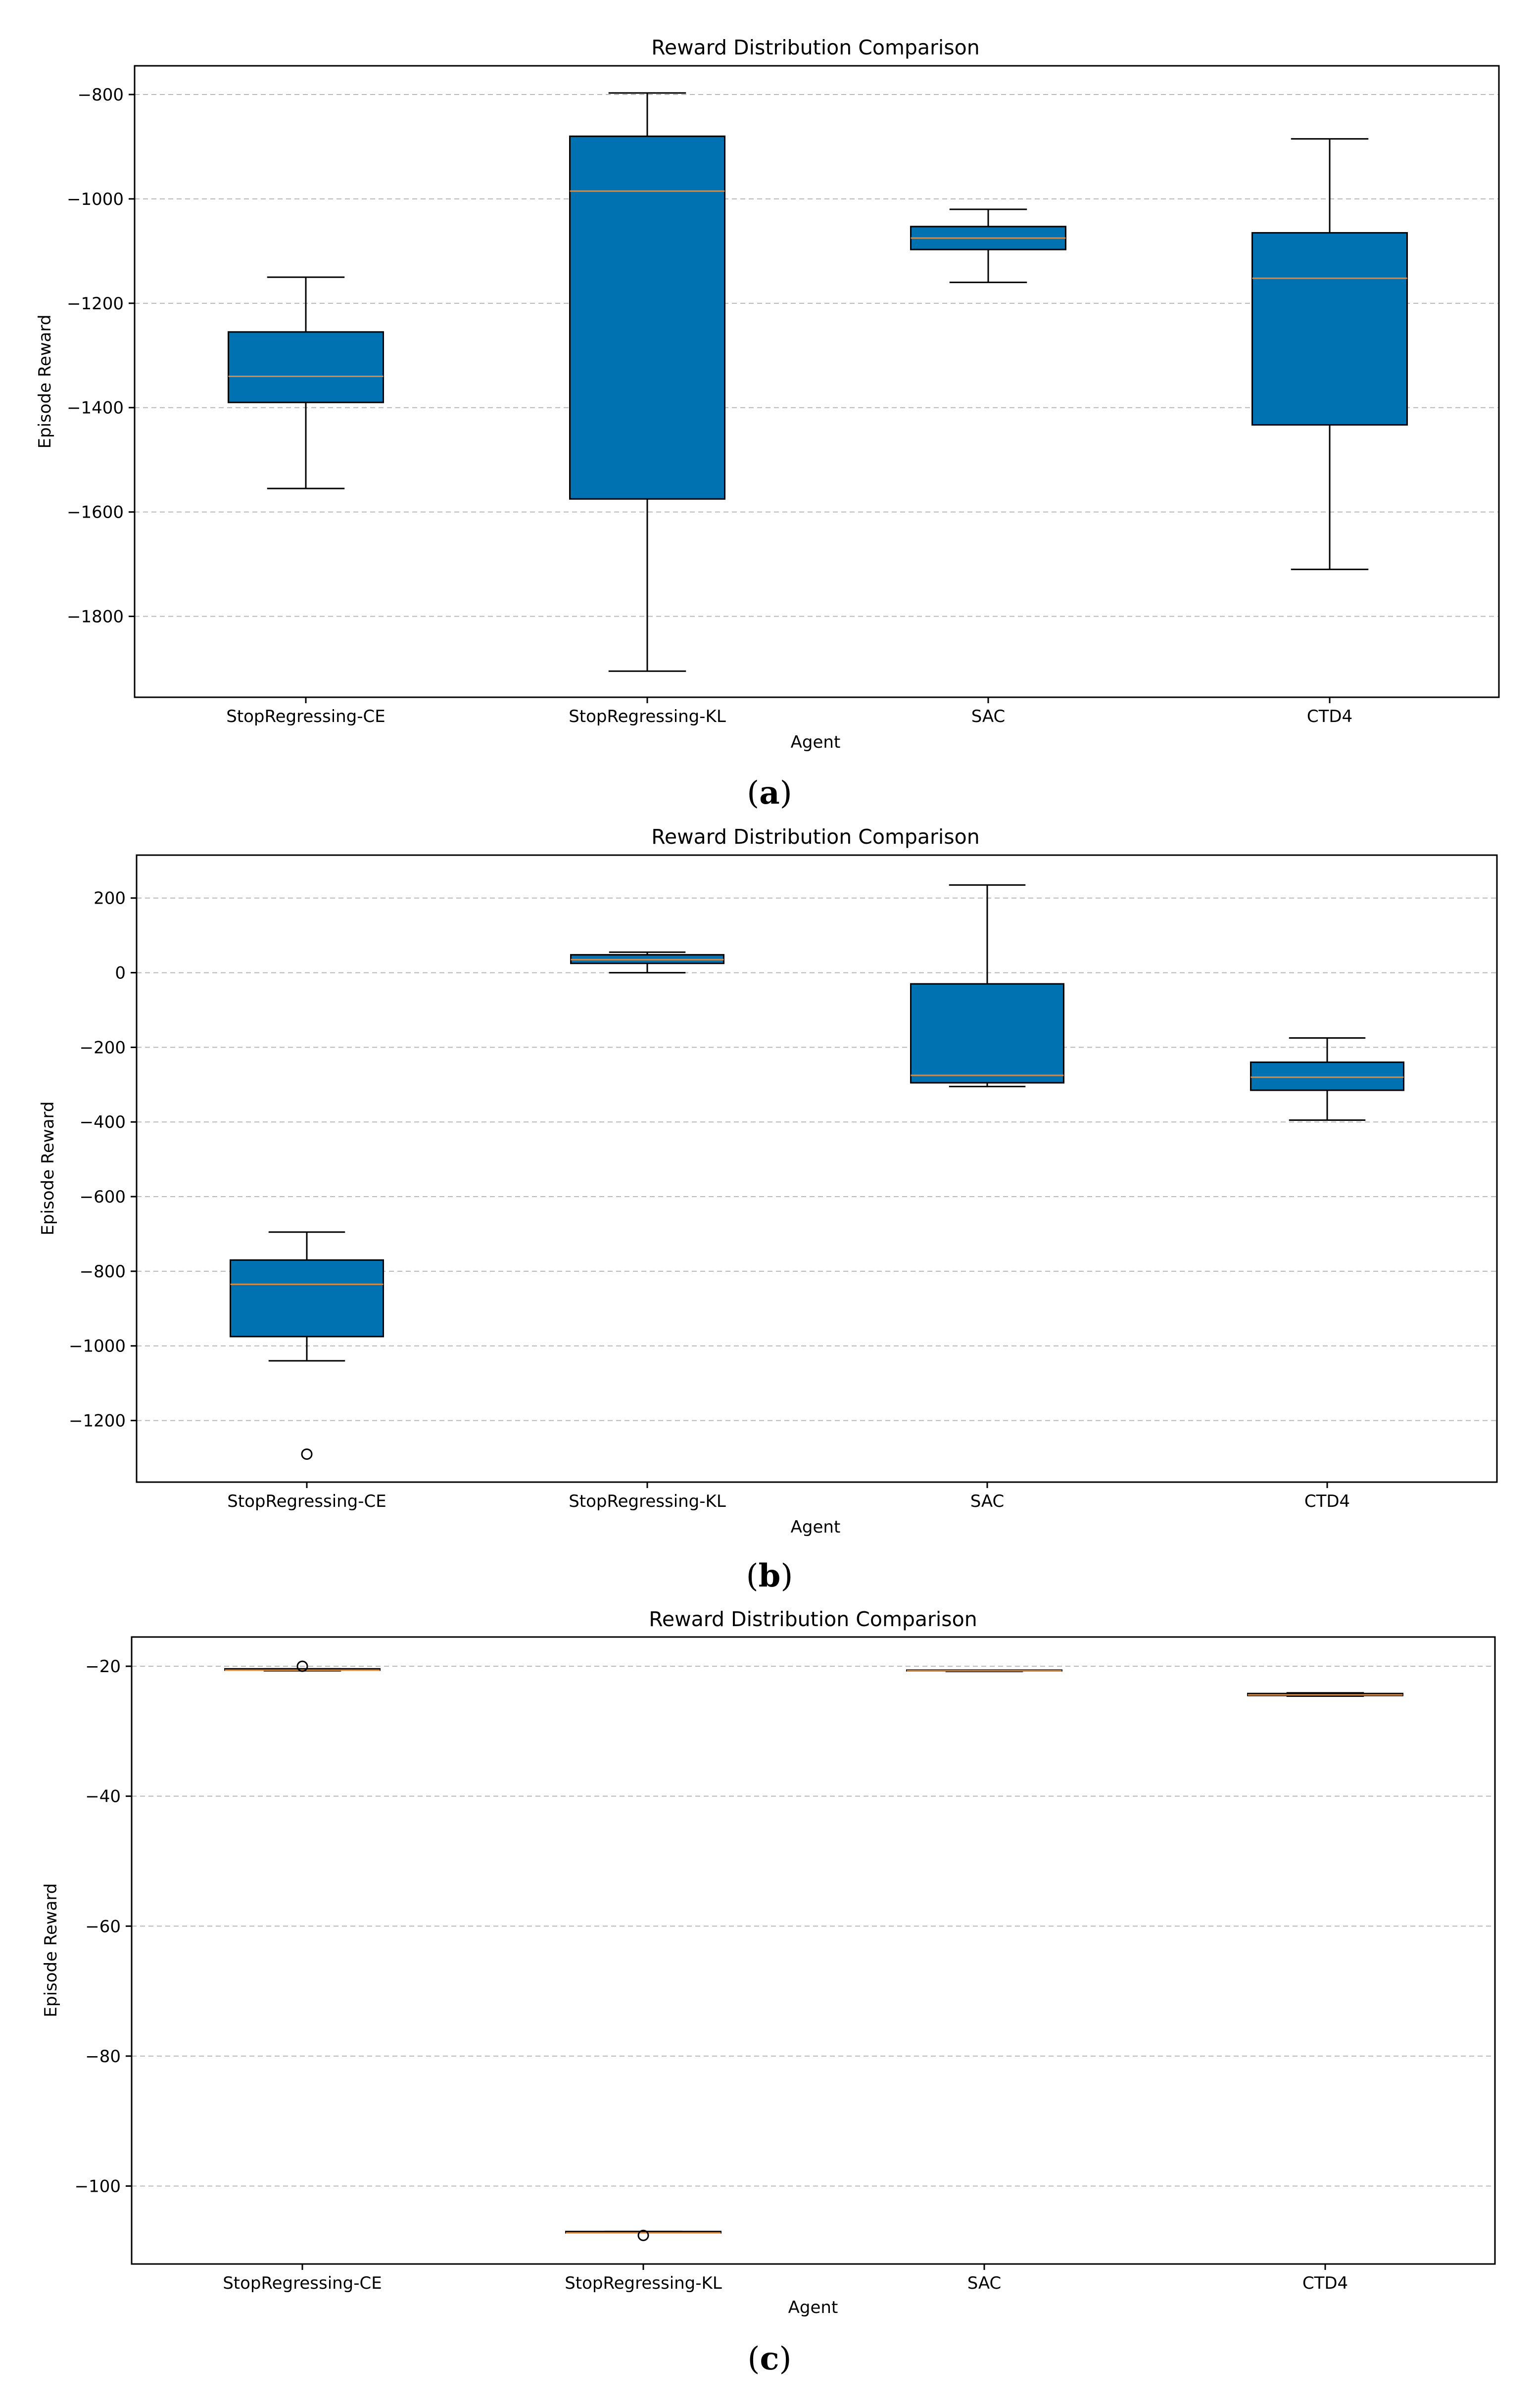 The image size is (1539, 2408). Describe the element at coordinates (103, 1667) in the screenshot. I see `y-tick-label: −20` at that location.